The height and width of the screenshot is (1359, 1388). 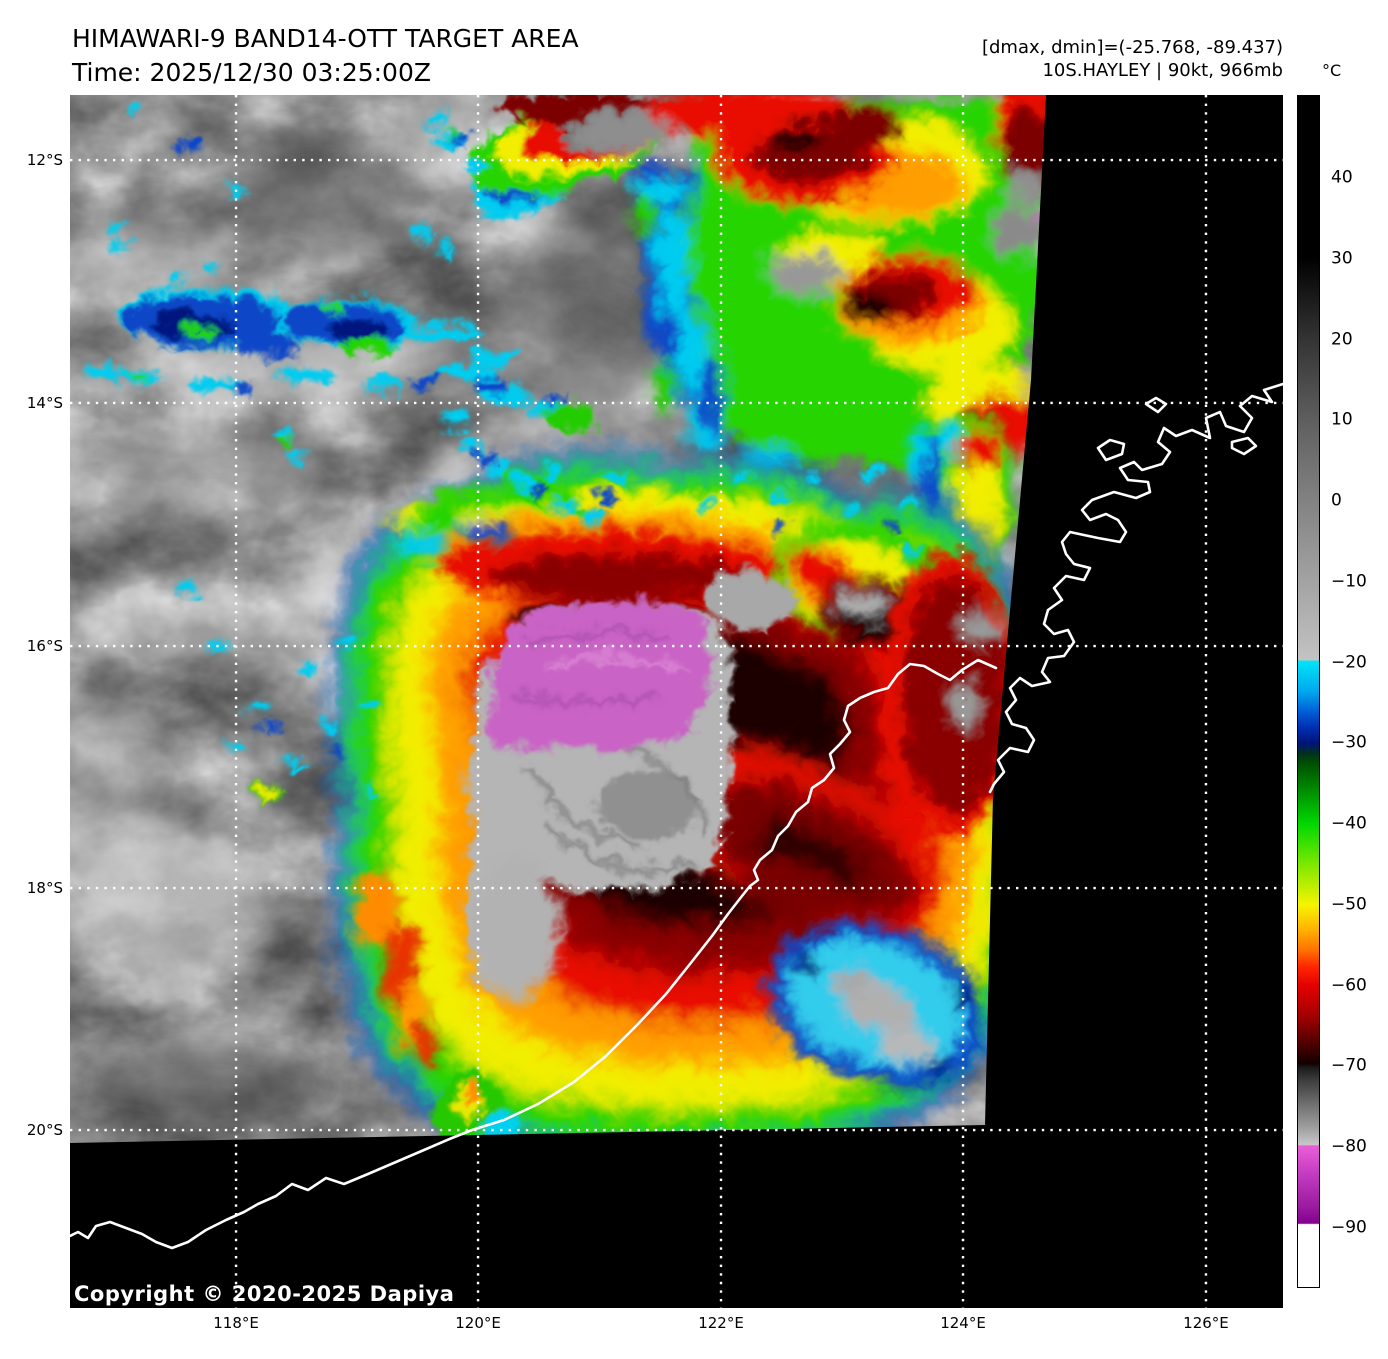 I want to click on colorbar-tick-label: −50, so click(x=1349, y=904).